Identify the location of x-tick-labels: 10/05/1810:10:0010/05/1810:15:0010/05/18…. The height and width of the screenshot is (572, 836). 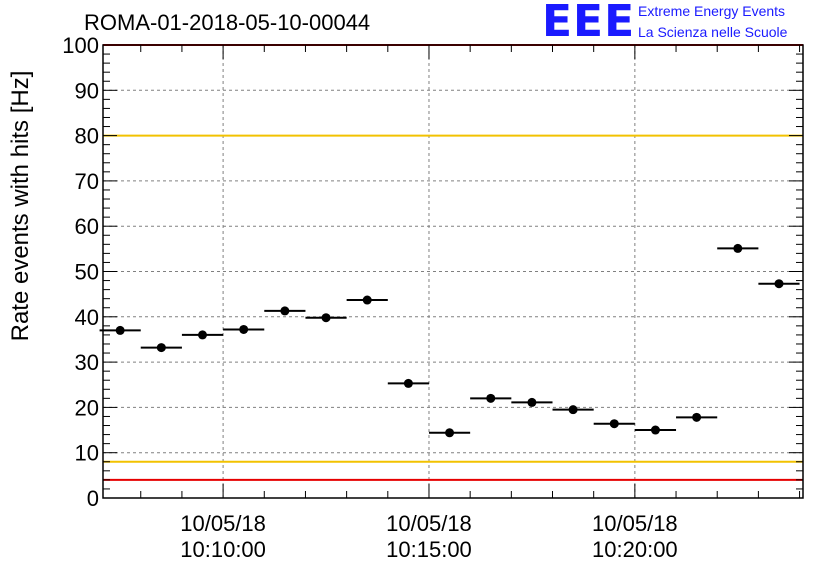
(428, 536).